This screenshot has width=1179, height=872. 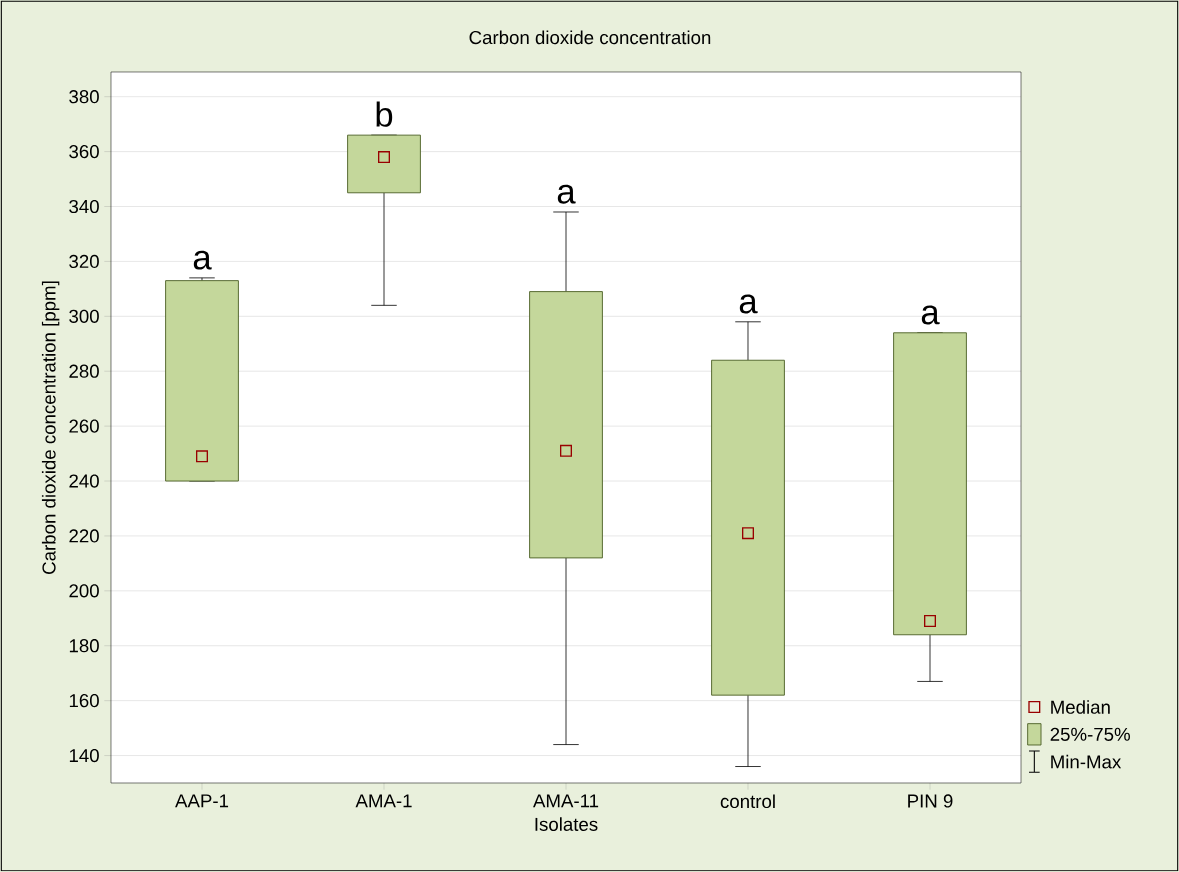 What do you see at coordinates (384, 114) in the screenshot?
I see `annotation: b` at bounding box center [384, 114].